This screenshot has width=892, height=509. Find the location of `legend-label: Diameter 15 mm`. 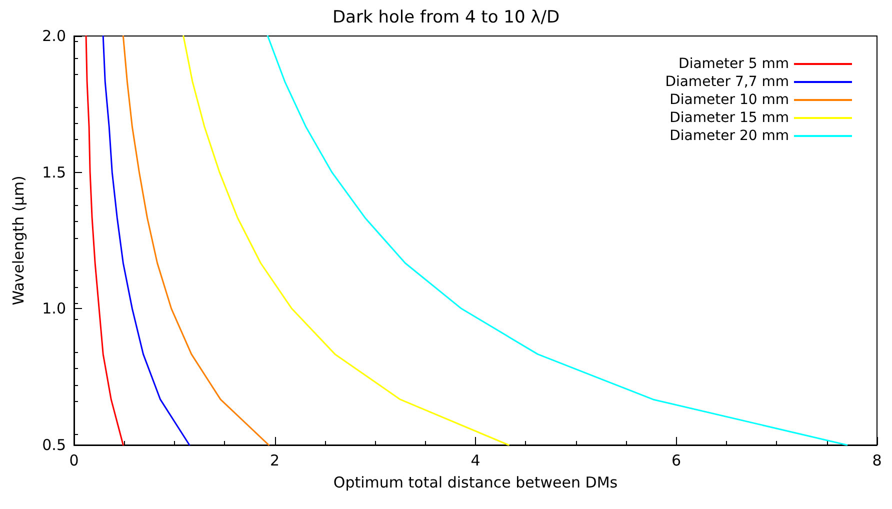

legend-label: Diameter 15 mm is located at coordinates (729, 118).